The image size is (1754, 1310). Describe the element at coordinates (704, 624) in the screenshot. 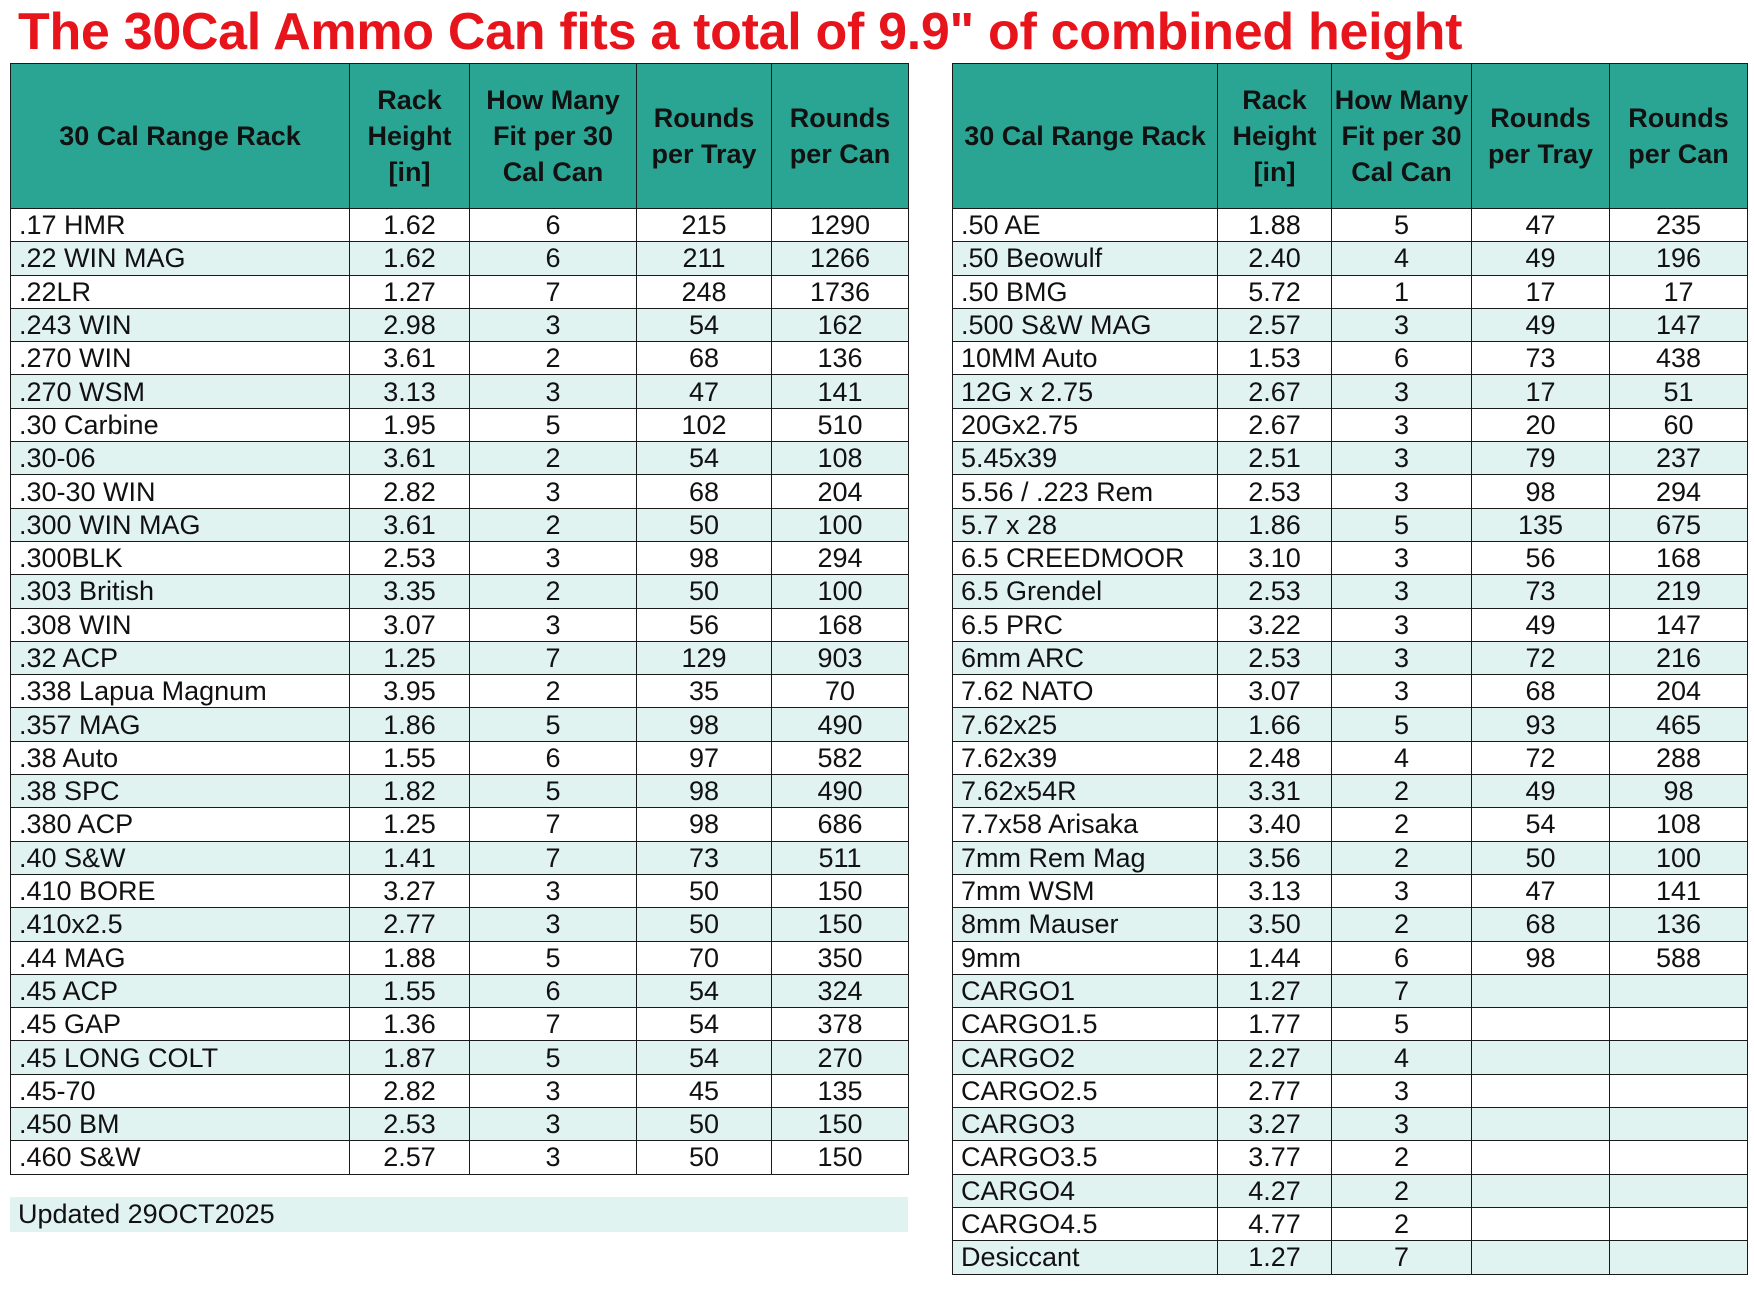

I see `cell-rounds-per-tray: 56` at that location.